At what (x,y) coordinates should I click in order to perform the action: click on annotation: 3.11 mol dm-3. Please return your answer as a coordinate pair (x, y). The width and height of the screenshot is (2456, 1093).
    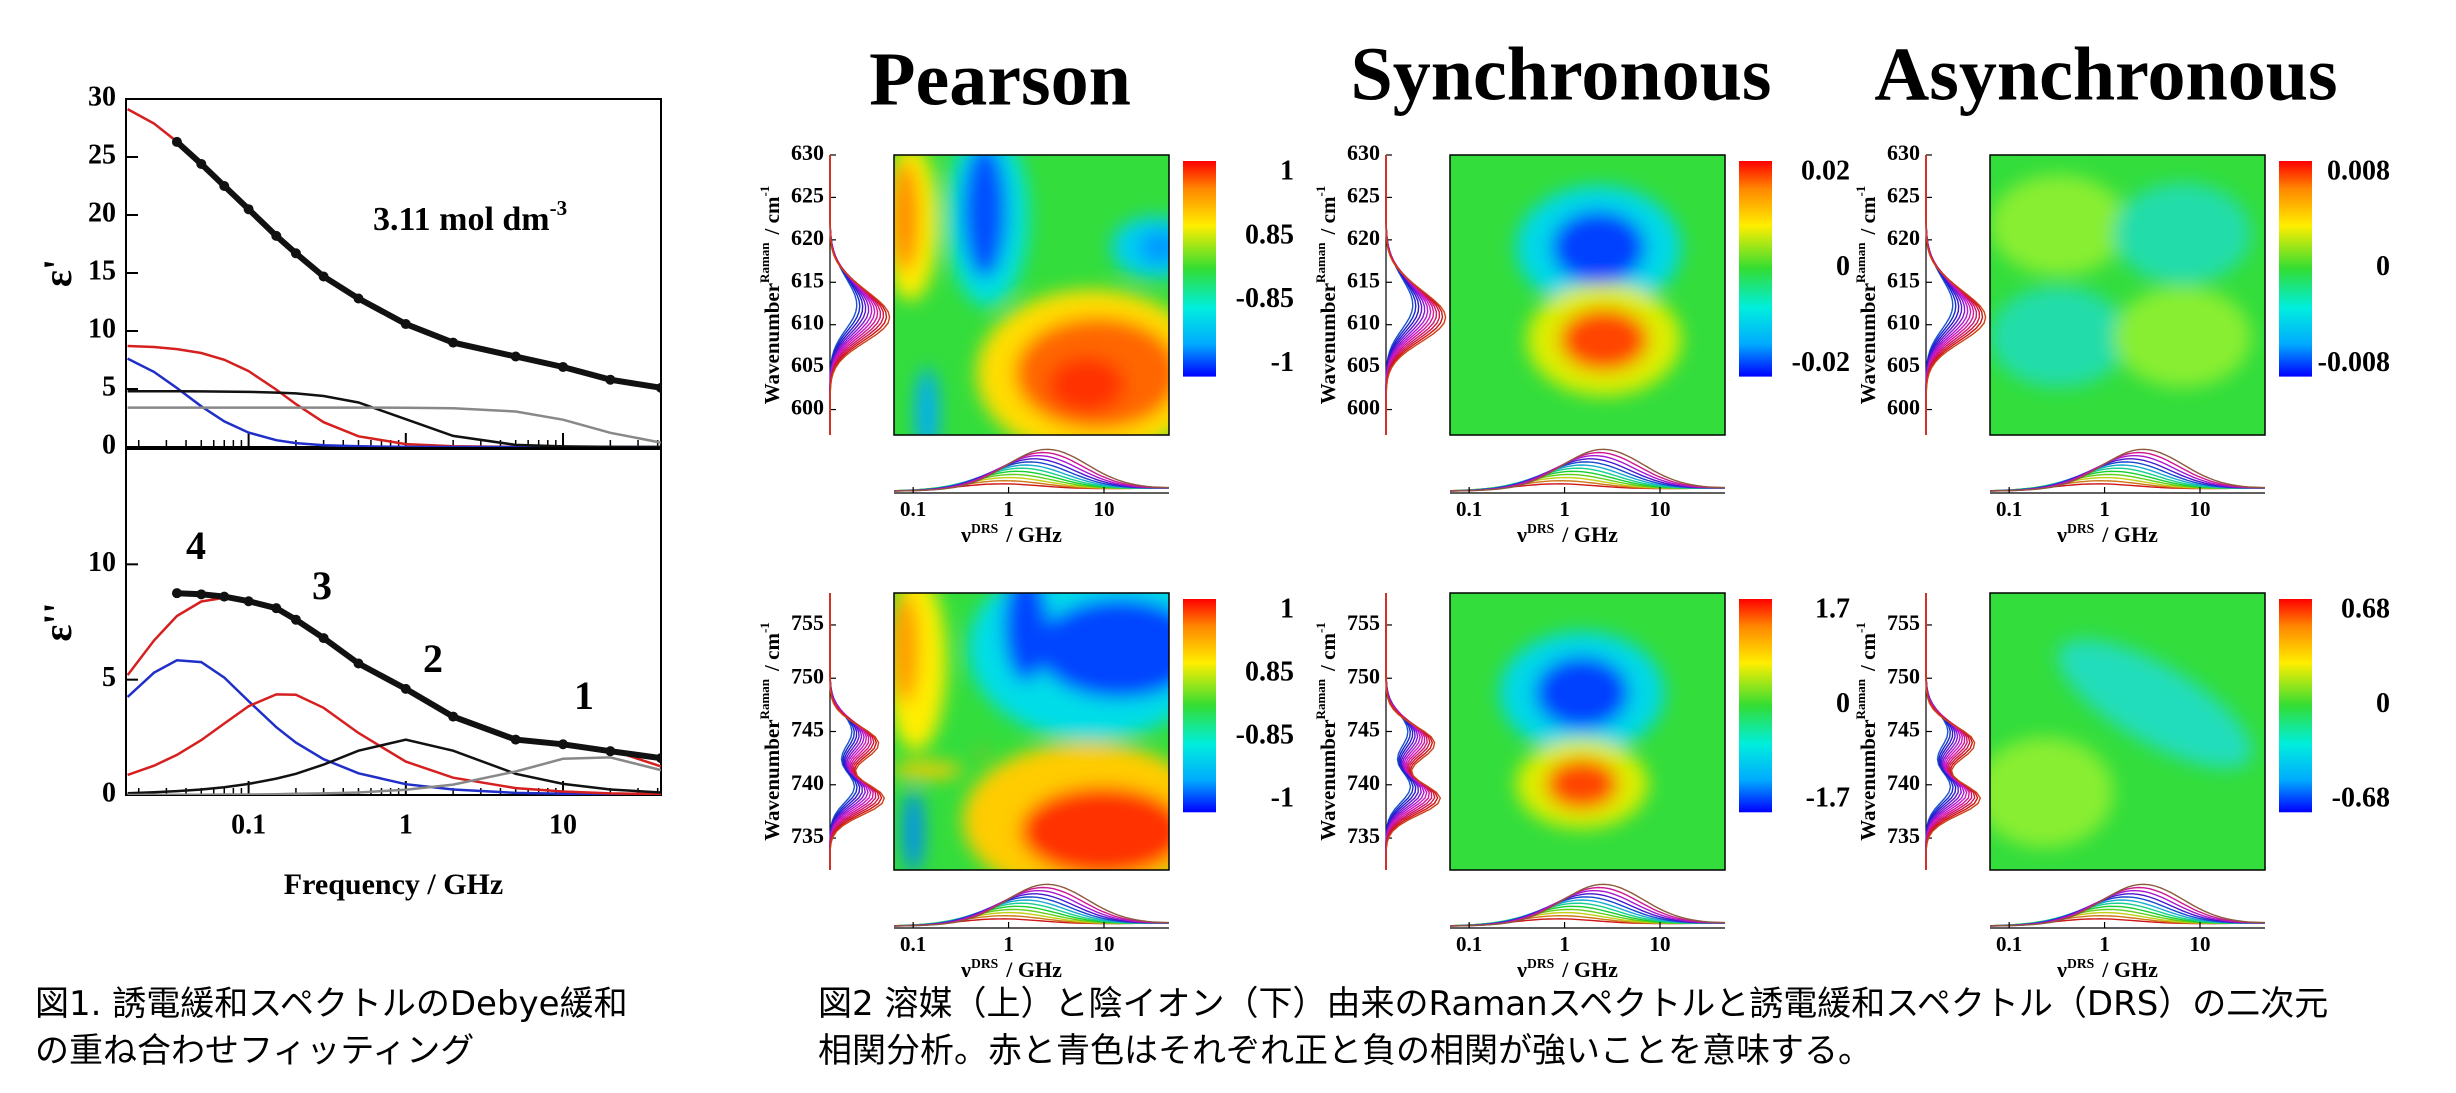
    Looking at the image, I should click on (470, 217).